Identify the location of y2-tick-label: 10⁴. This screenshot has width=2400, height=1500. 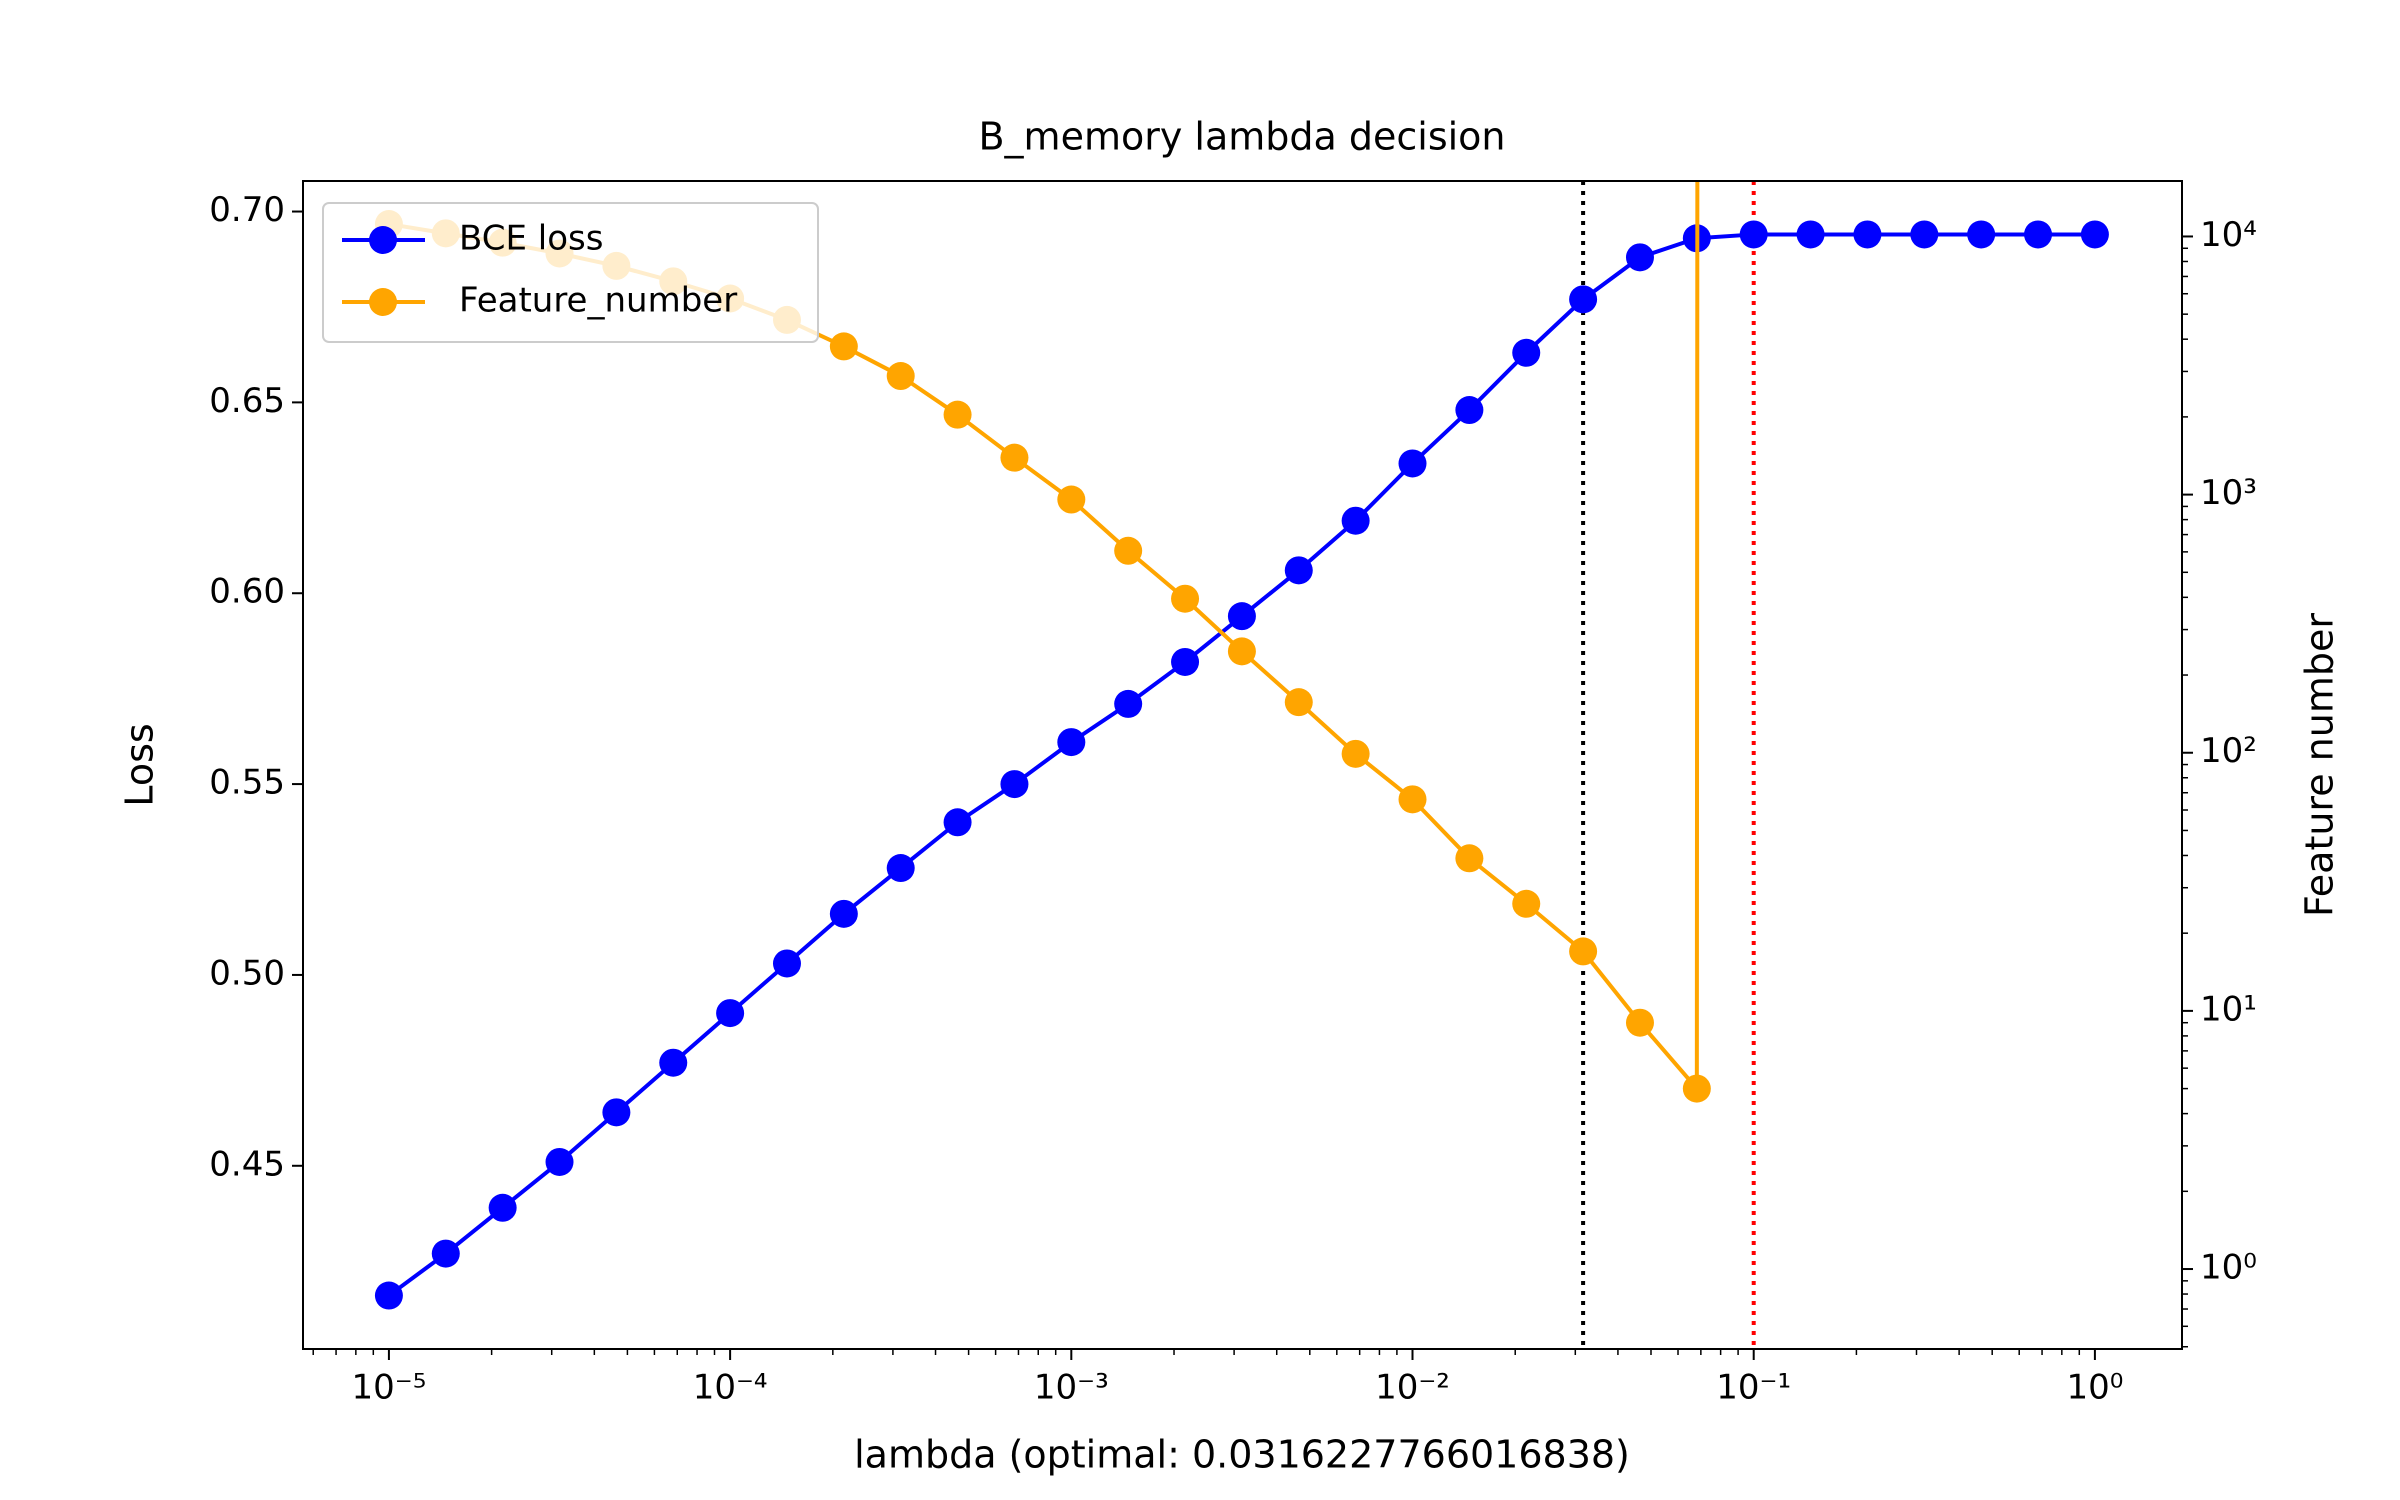
(2228, 235).